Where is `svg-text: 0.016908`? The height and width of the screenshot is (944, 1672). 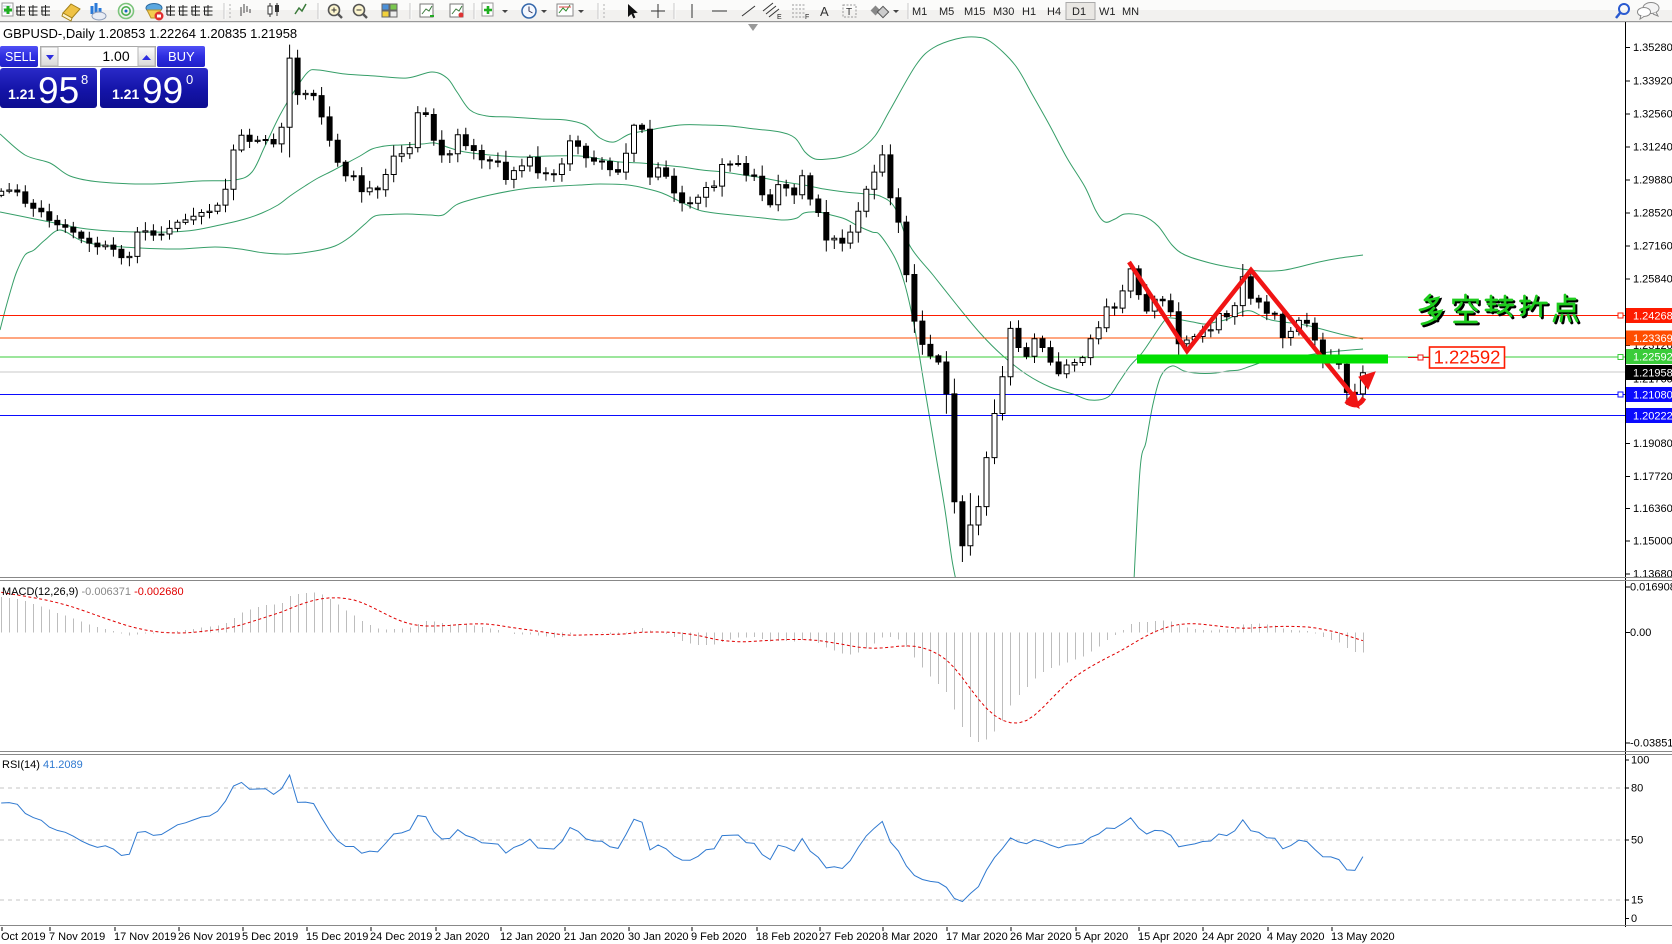 svg-text: 0.016908 is located at coordinates (1651, 588).